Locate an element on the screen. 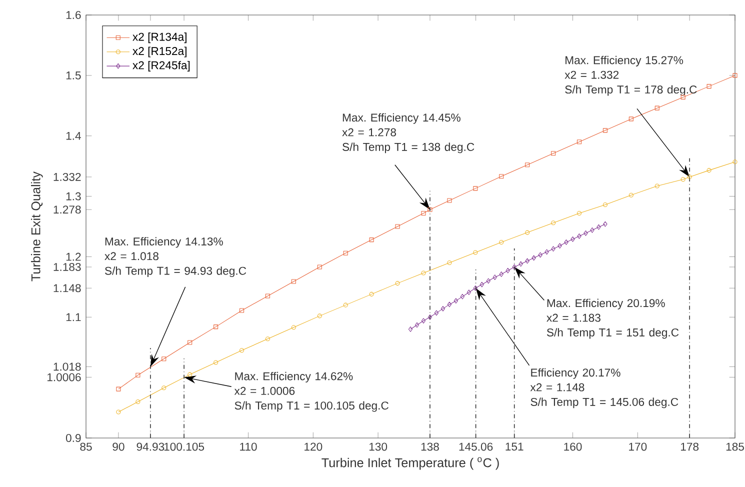  x-axis-title: Turbine Inlet Temperature ( $^{o}$C ) is located at coordinates (410, 463).